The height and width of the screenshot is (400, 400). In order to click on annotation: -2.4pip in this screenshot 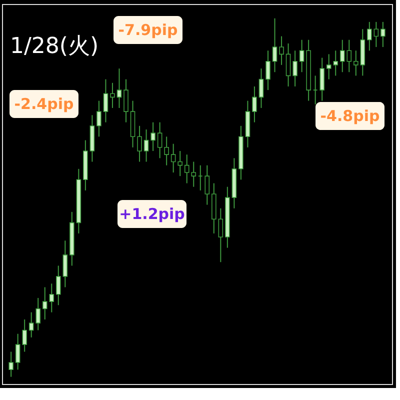, I will do `click(44, 104)`.